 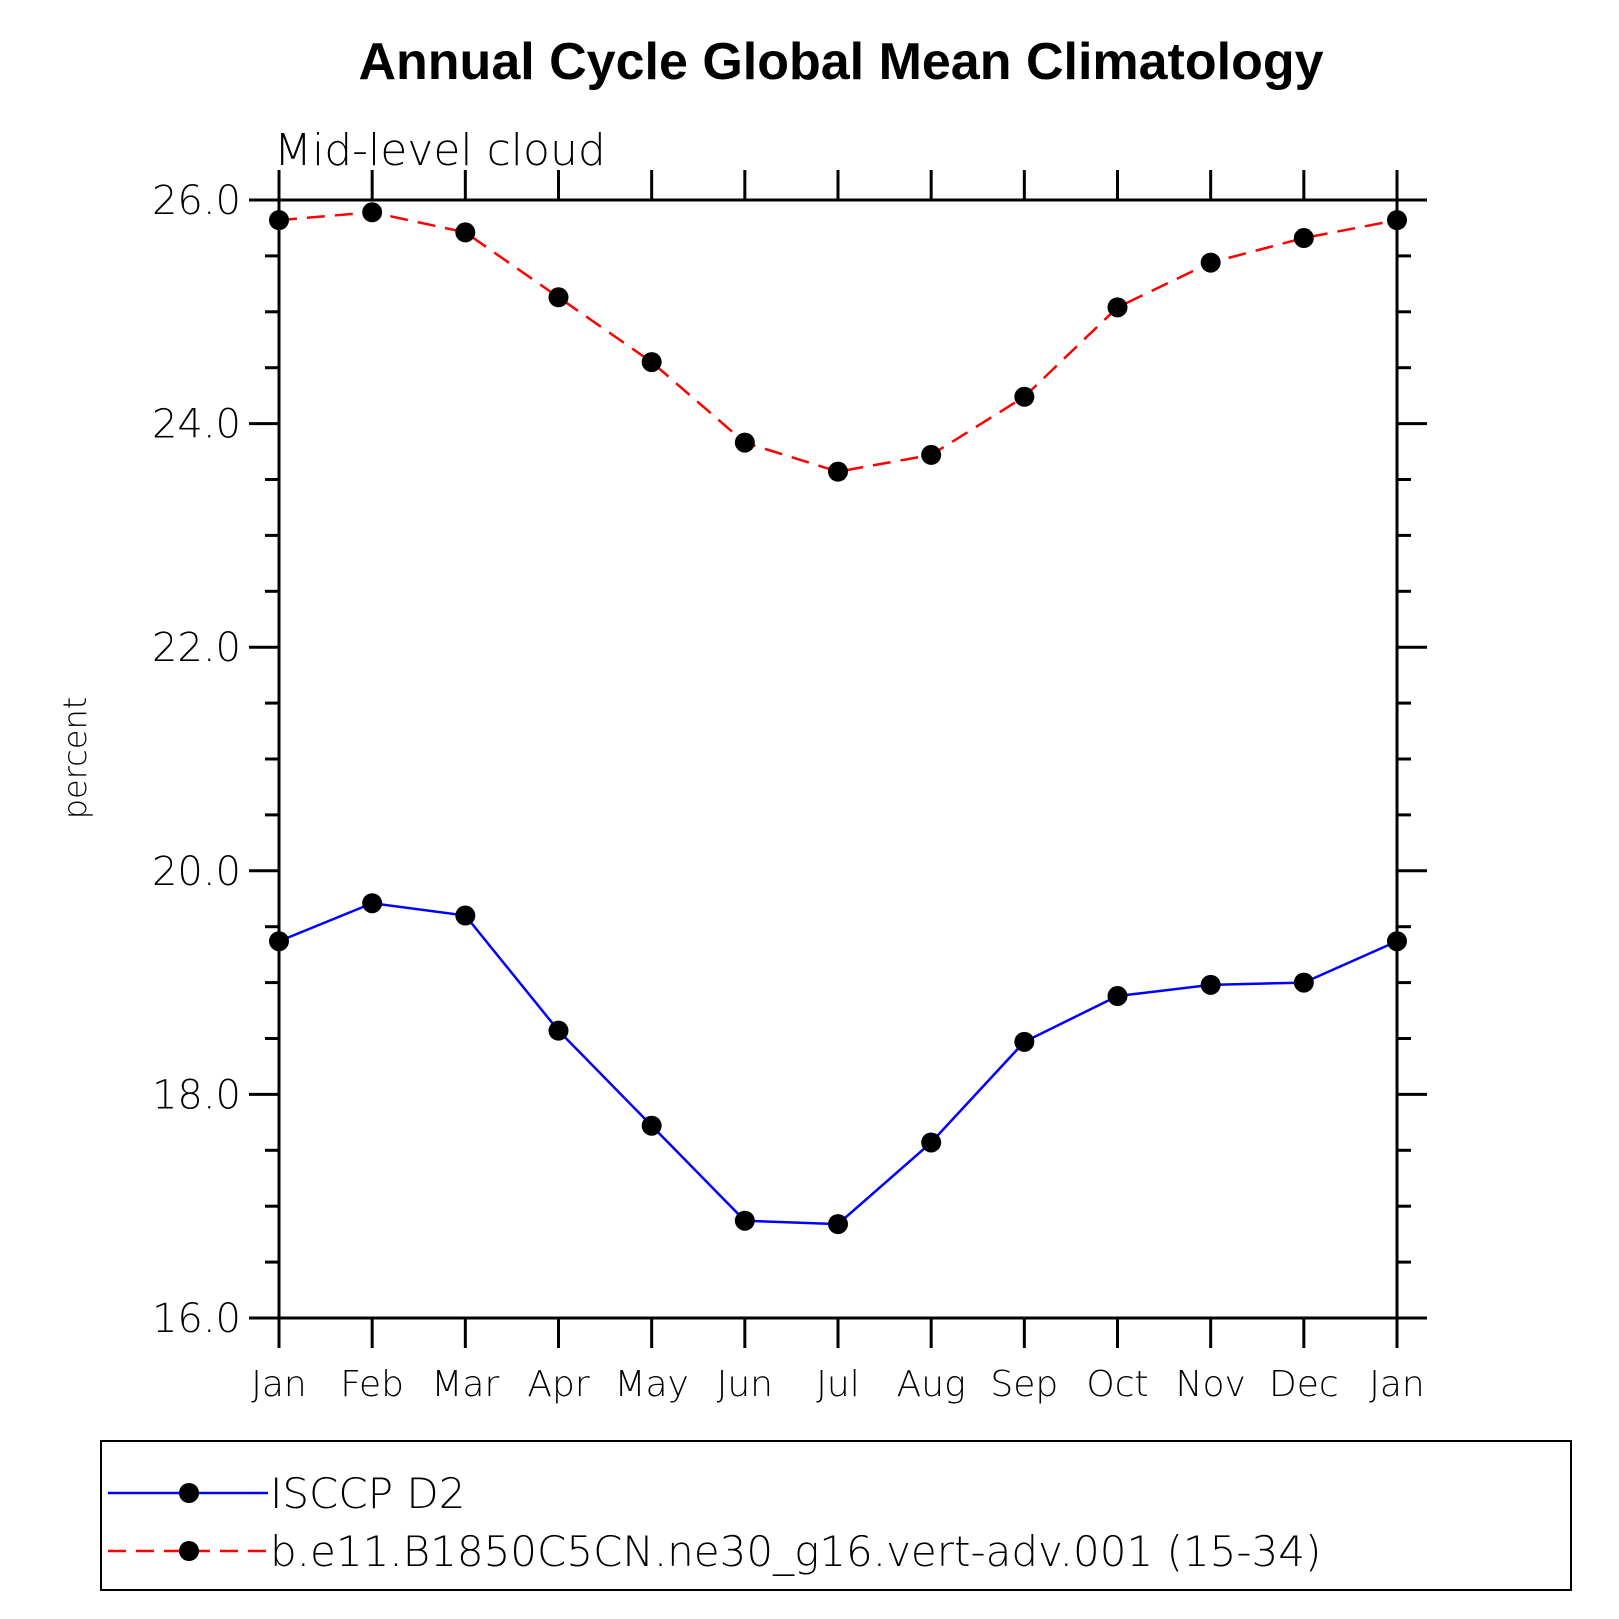 I want to click on x-tick-label: May, so click(x=651, y=1384).